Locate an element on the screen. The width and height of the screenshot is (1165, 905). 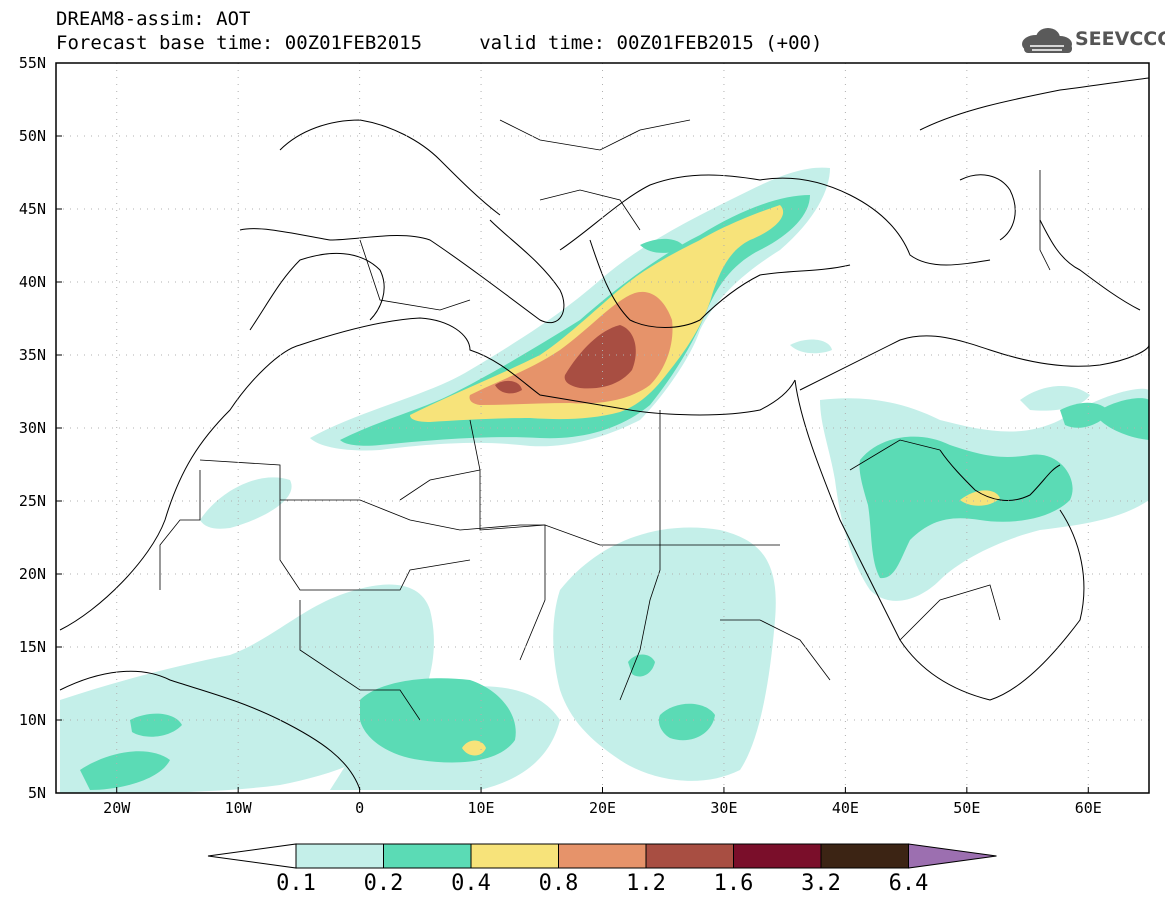
lat-label-15n: 15N is located at coordinates (32, 647).